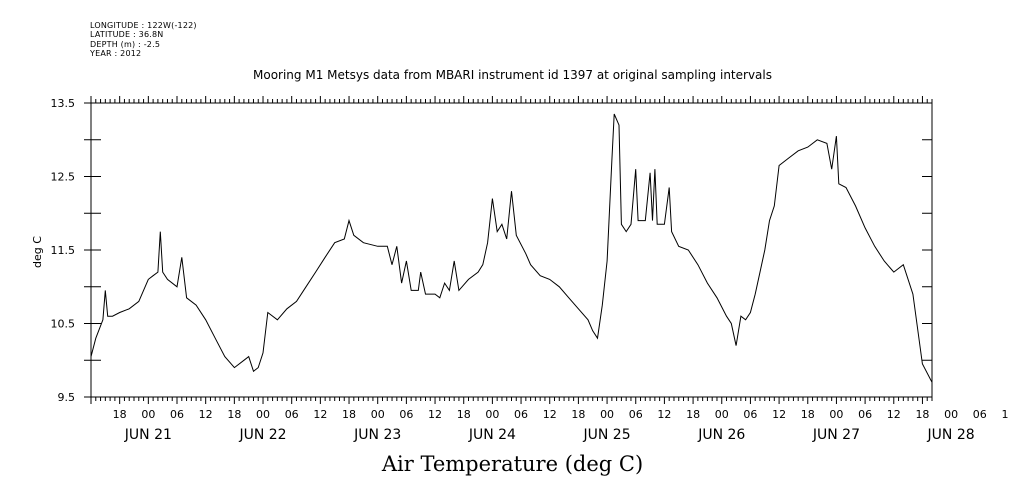  Describe the element at coordinates (148, 435) in the screenshot. I see `x-day-label: JUN 21` at that location.